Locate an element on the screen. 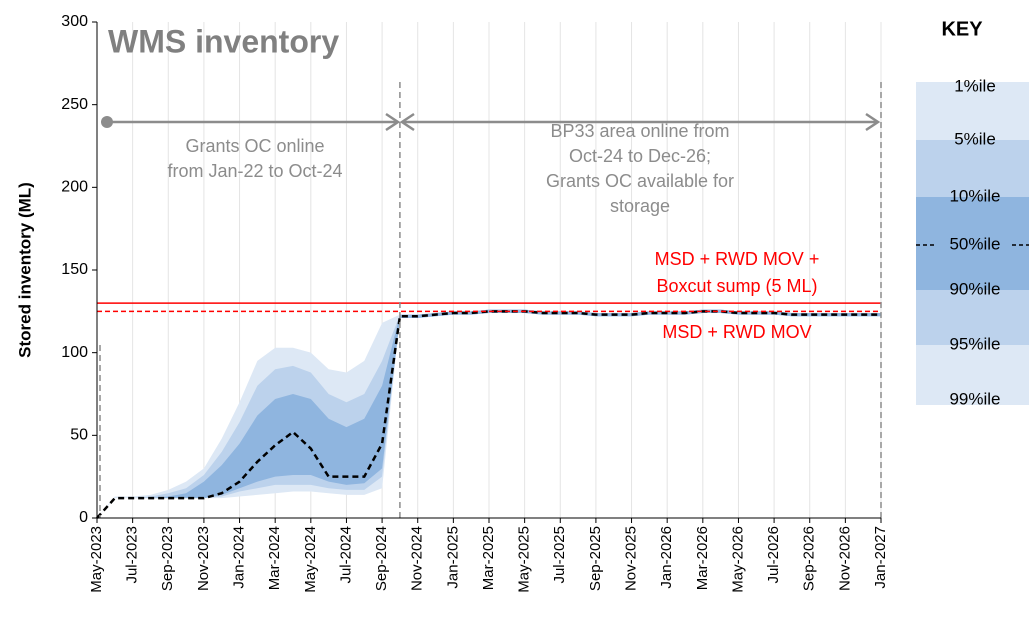 This screenshot has width=1029, height=628. x-tick-label: Jan-2026 is located at coordinates (666, 557).